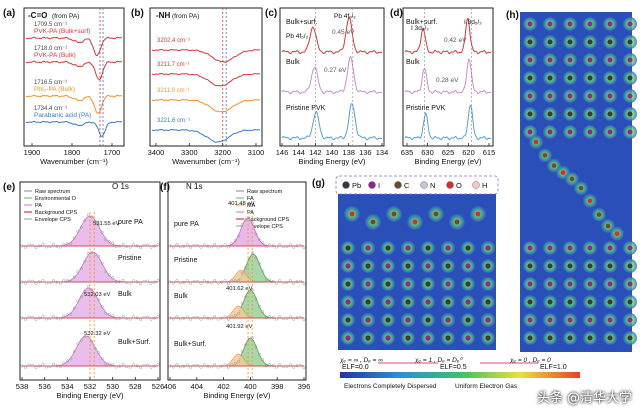 This screenshot has height=412, width=640. Describe the element at coordinates (170, 386) in the screenshot. I see `panel-f-x-tick-label: 406` at that location.